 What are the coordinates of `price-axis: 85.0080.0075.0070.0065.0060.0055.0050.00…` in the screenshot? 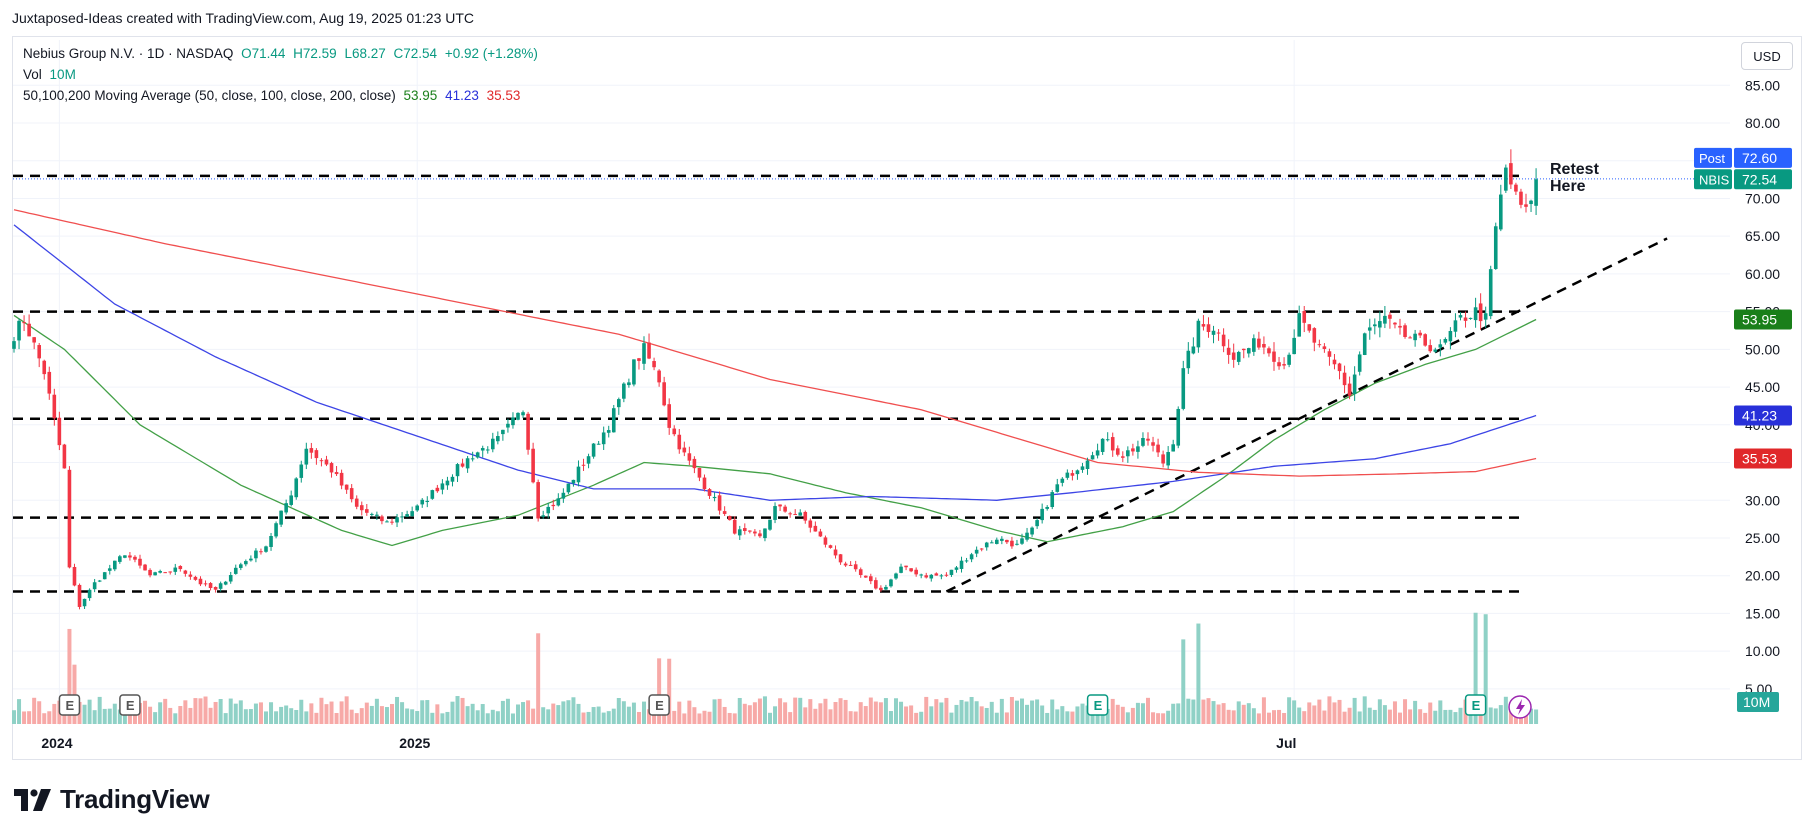 It's located at (1743, 394).